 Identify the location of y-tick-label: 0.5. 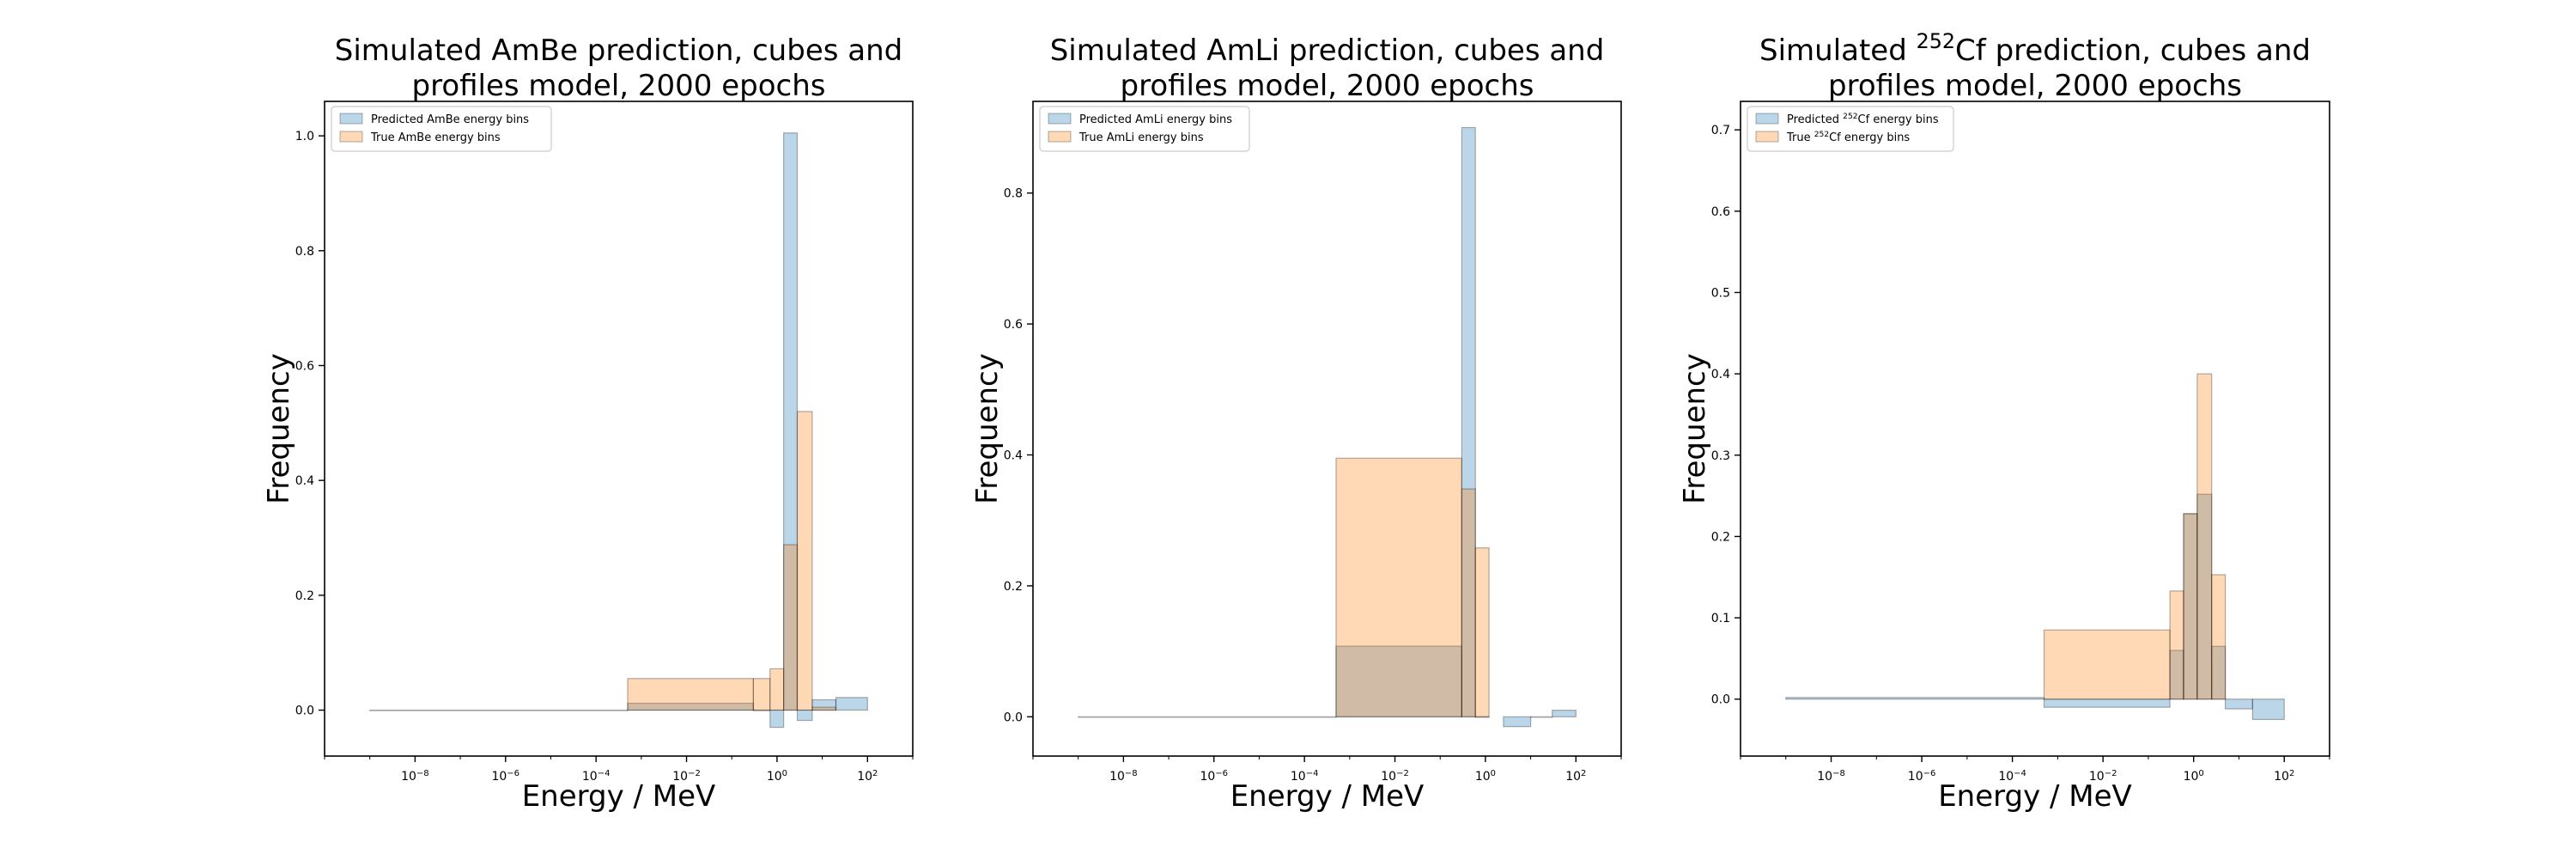
(1720, 293).